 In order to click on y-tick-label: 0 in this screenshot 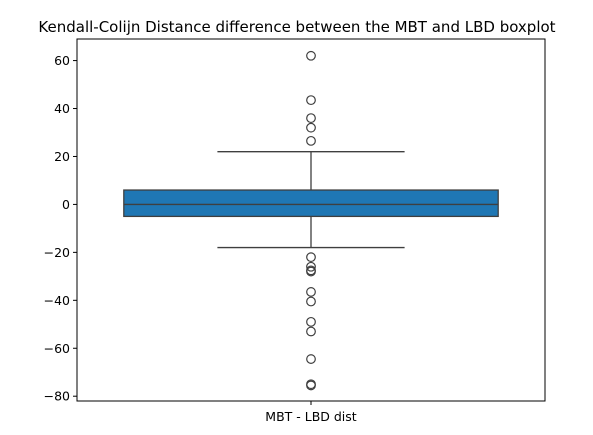, I will do `click(66, 204)`.